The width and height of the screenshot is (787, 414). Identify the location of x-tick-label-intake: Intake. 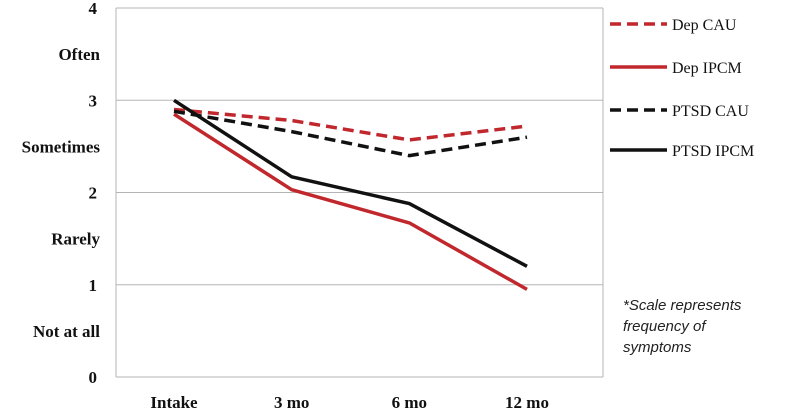
(174, 402).